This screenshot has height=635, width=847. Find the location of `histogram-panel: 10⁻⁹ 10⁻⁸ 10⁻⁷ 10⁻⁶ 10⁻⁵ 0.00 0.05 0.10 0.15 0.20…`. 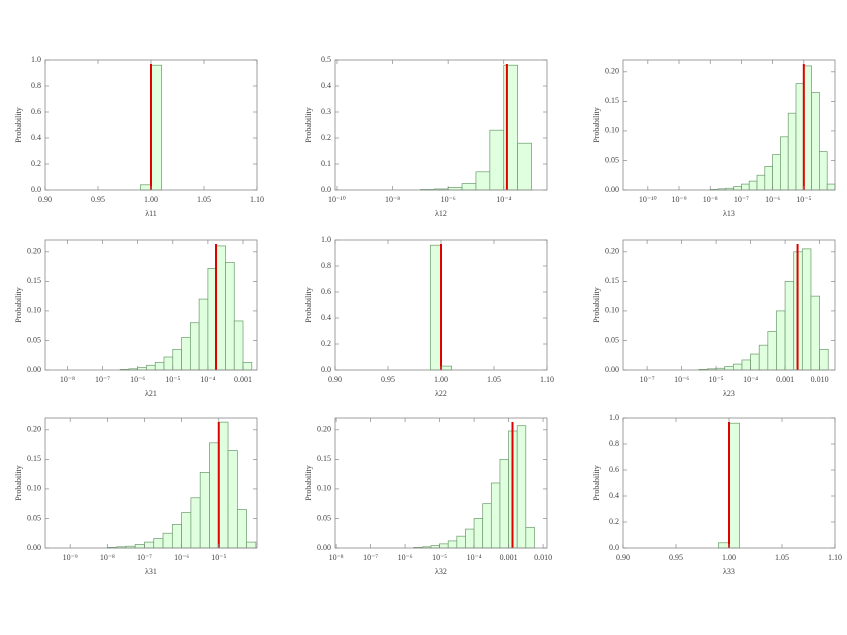

histogram-panel: 10⁻⁹ 10⁻⁸ 10⁻⁷ 10⁻⁶ 10⁻⁵ 0.00 0.05 0.10 0.15 0.20… is located at coordinates (136, 496).